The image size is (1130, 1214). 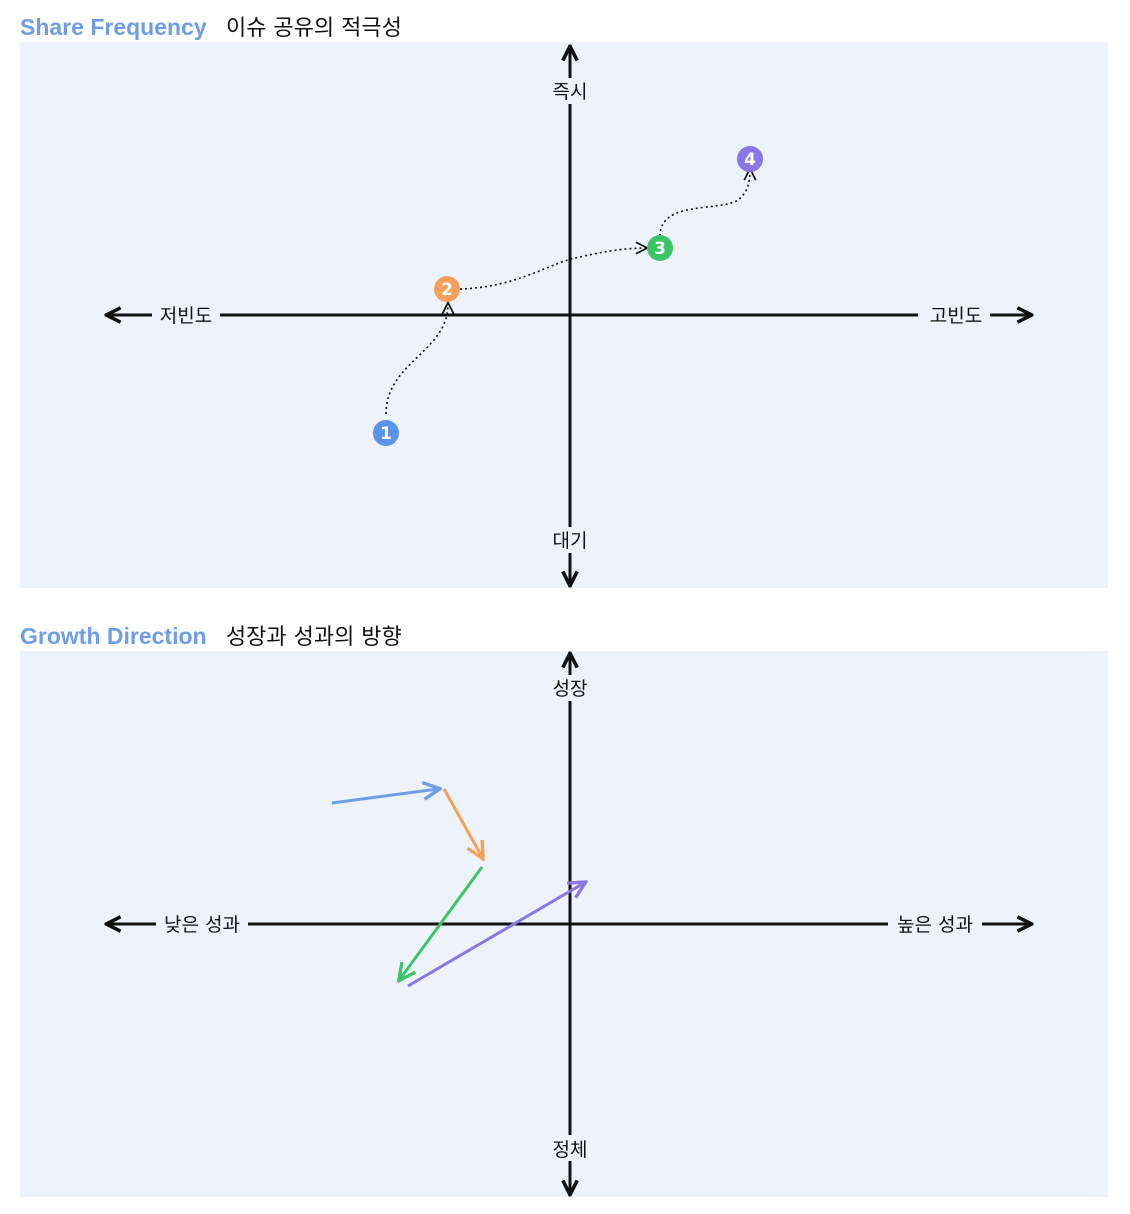 I want to click on axis-label-top: 성장, so click(x=570, y=689).